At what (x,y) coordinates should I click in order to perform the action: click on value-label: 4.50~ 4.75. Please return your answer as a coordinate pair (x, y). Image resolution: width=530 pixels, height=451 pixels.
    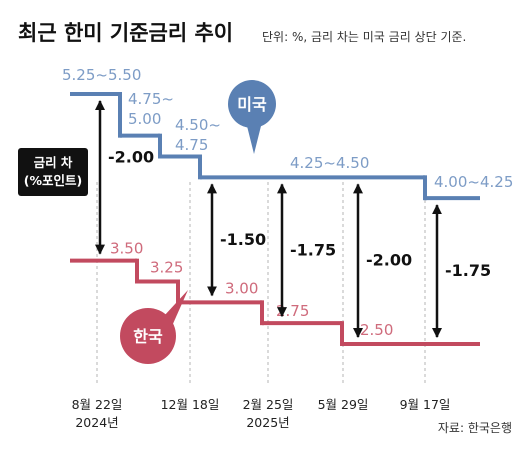
    Looking at the image, I should click on (198, 135).